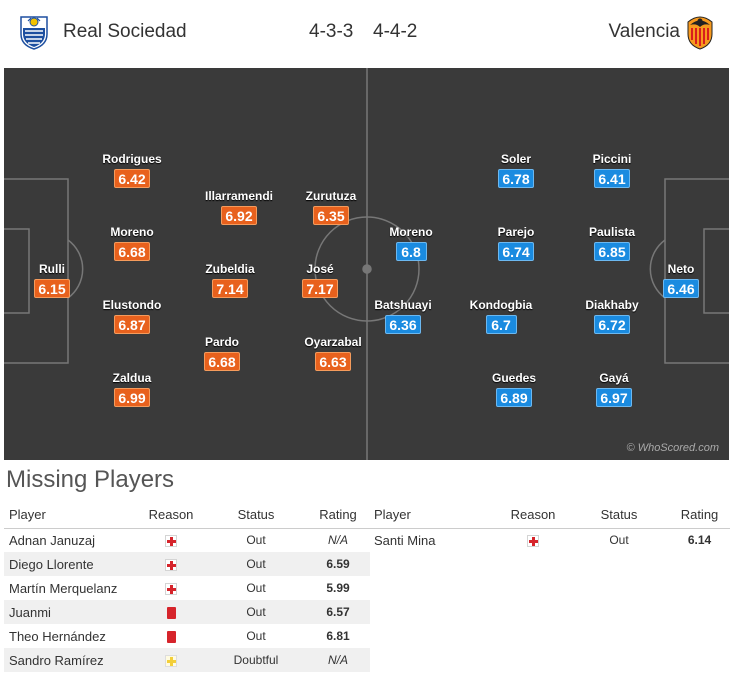  Describe the element at coordinates (52, 540) in the screenshot. I see `missing-player-name: Adnan Januzaj` at that location.